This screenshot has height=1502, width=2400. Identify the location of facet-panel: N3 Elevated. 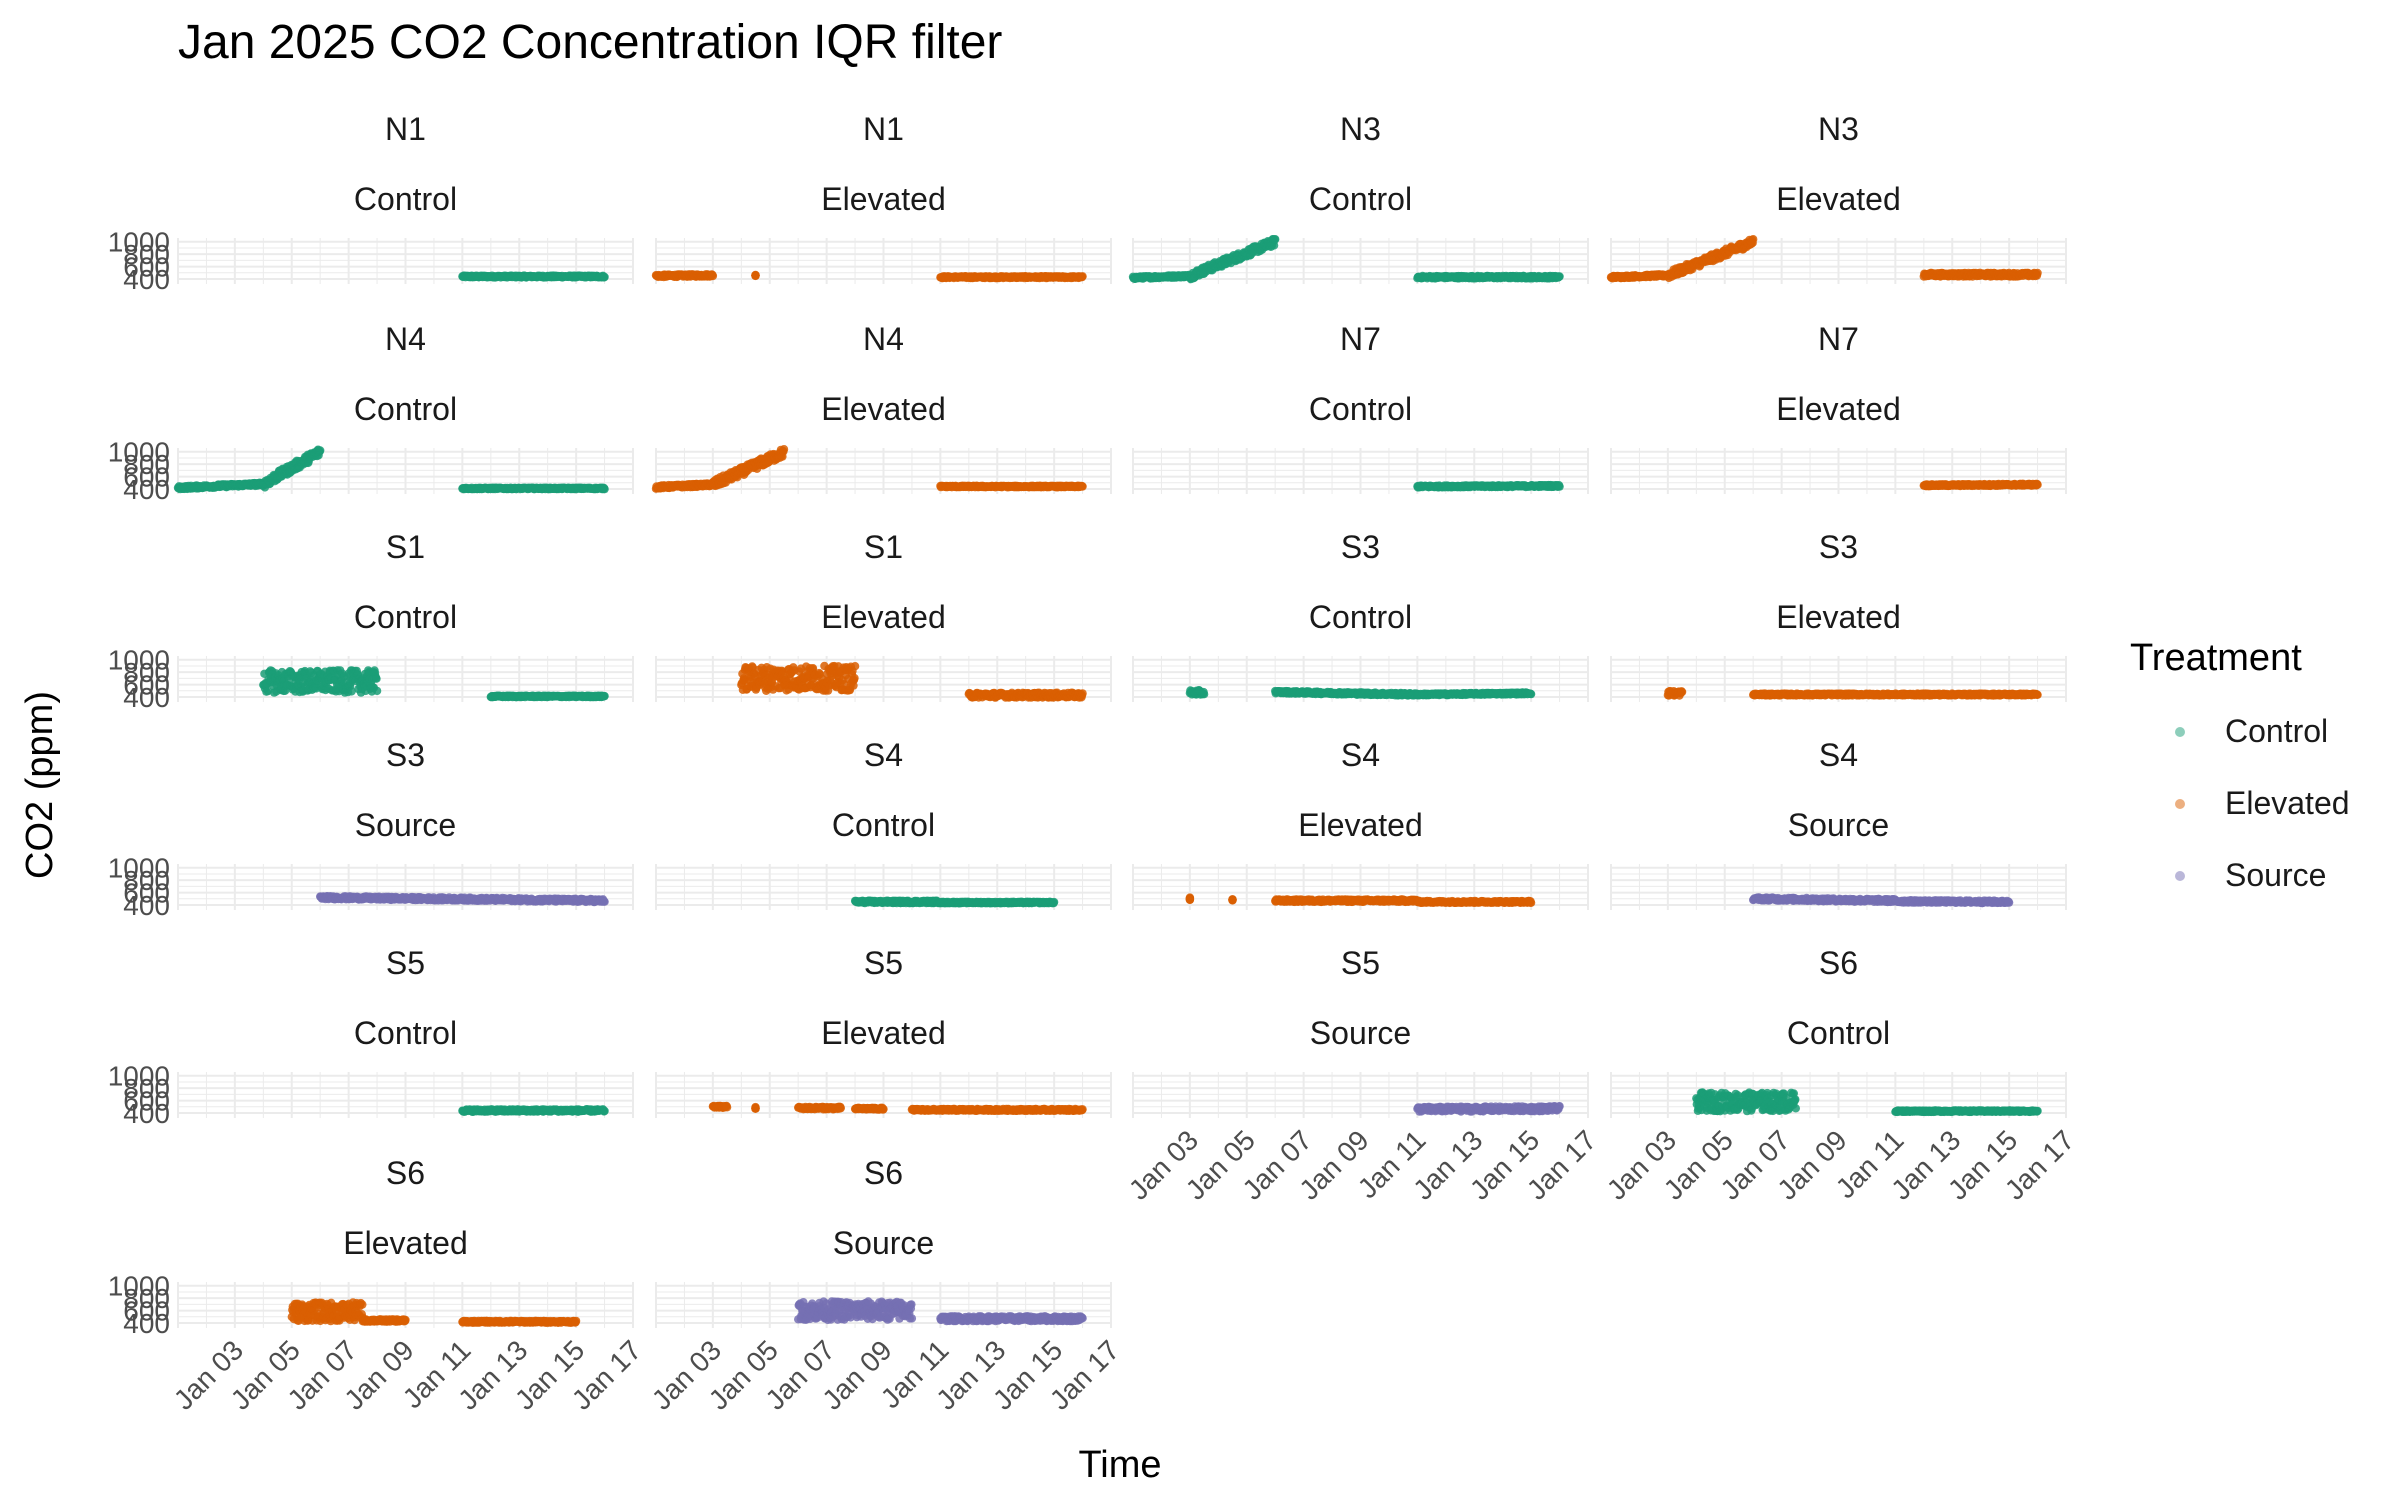
(1836, 197).